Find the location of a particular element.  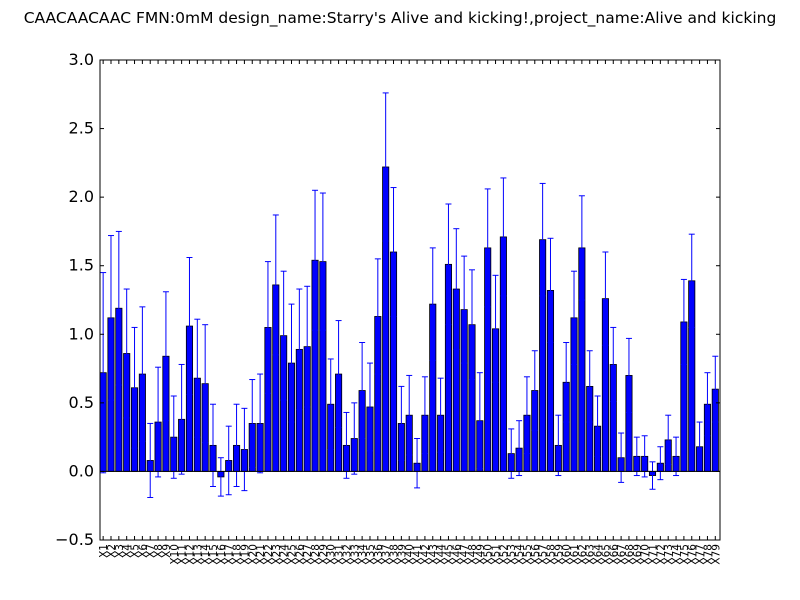

x-tick-label: X54 is located at coordinates (520, 554).